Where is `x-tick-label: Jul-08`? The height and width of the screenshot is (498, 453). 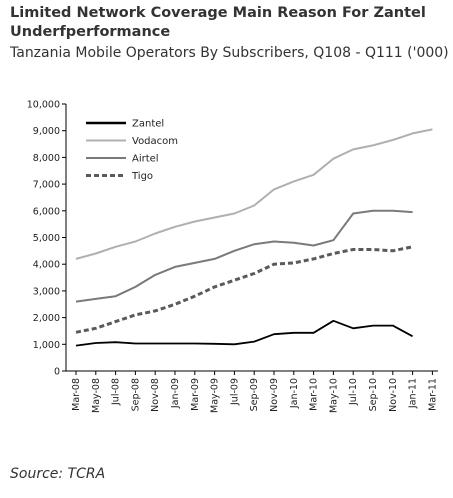
x-tick-label: Jul-08 is located at coordinates (116, 392).